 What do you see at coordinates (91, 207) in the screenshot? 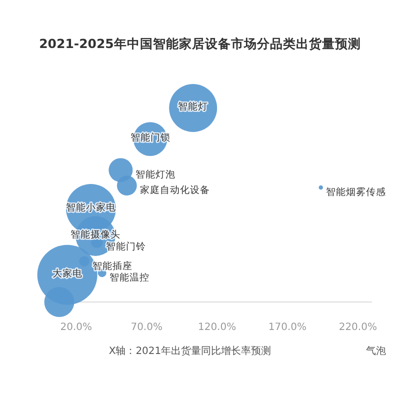
I see `annotation: 智能小家电` at bounding box center [91, 207].